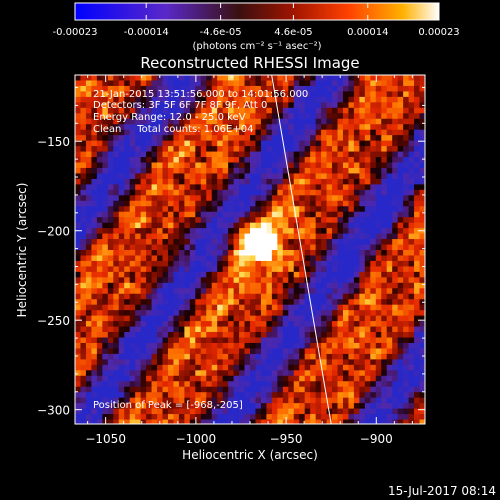 The image size is (500, 500). Describe the element at coordinates (249, 63) in the screenshot. I see `chart-title: Reconstructed RHESSI Image` at that location.